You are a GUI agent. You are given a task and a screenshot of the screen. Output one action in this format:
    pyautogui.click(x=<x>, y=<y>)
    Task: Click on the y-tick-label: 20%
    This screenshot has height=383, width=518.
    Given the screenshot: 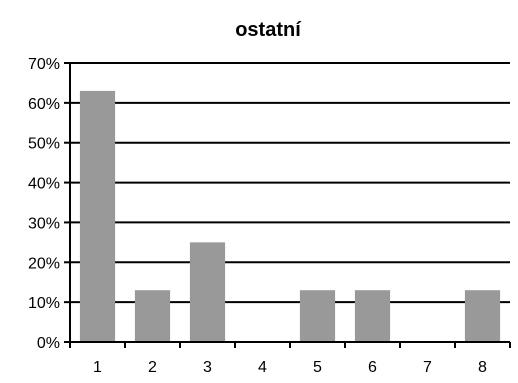 What is the action you would take?
    pyautogui.click(x=44, y=263)
    